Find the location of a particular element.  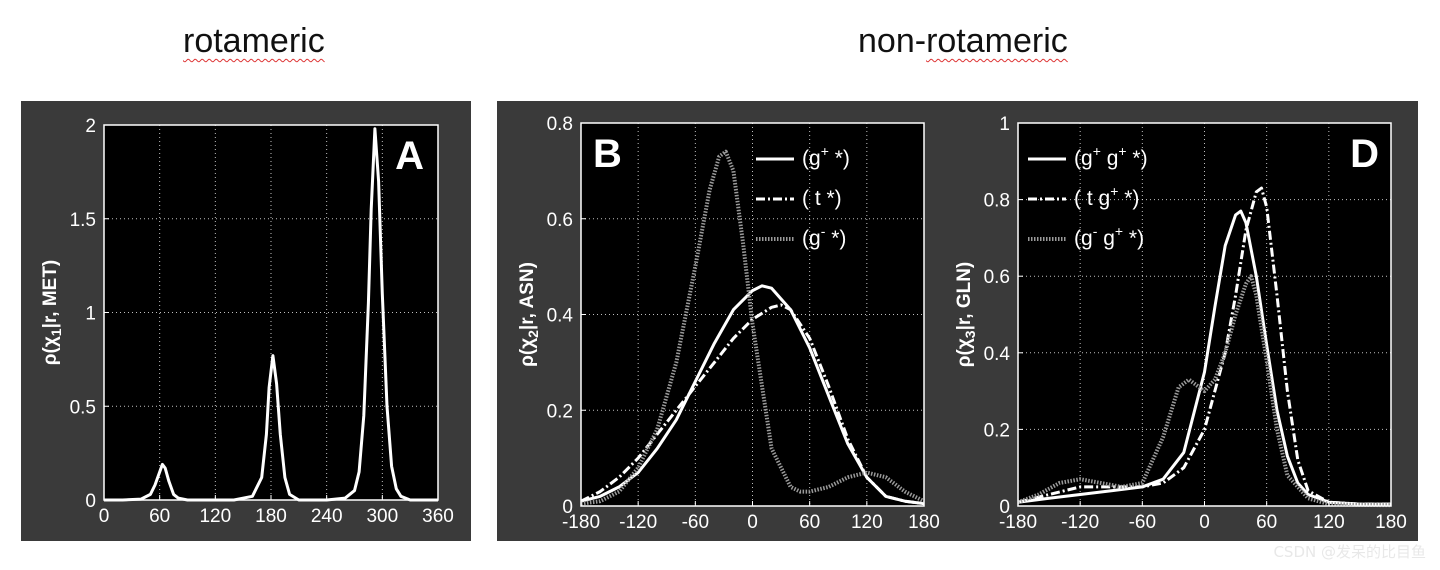

y-tick-label: 0.5 is located at coordinates (83, 407).